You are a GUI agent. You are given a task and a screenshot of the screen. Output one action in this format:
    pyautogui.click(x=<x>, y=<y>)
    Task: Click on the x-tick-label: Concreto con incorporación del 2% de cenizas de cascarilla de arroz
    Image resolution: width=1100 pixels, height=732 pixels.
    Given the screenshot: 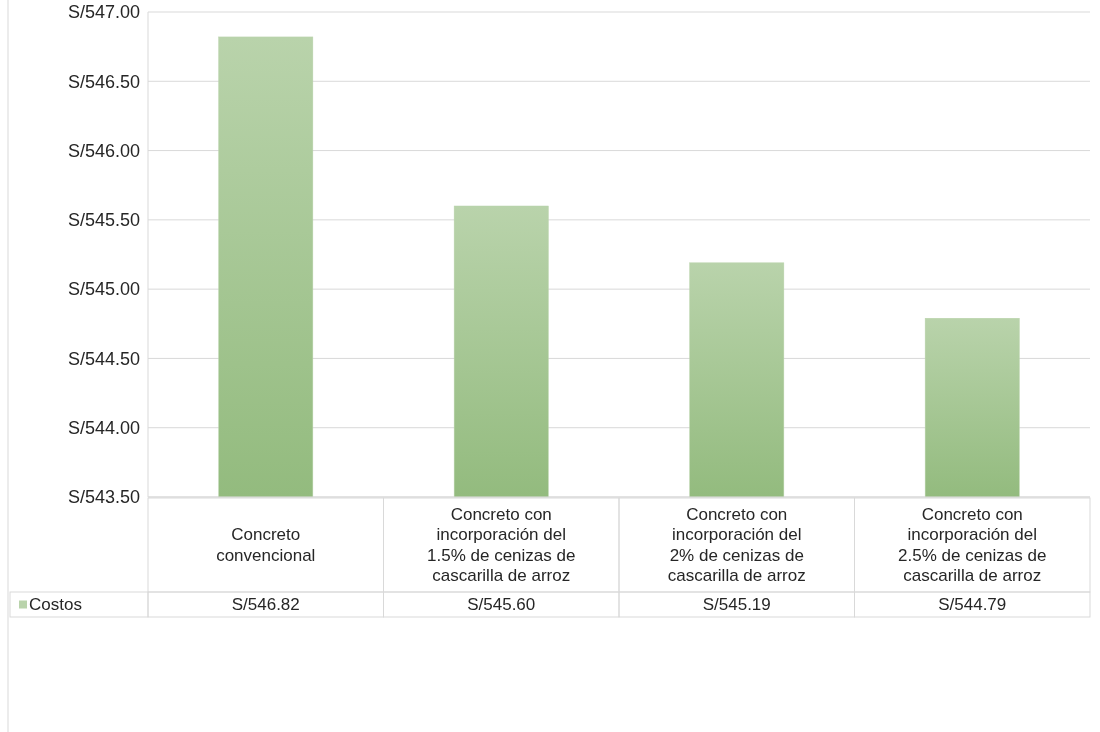 What is the action you would take?
    pyautogui.click(x=736, y=545)
    